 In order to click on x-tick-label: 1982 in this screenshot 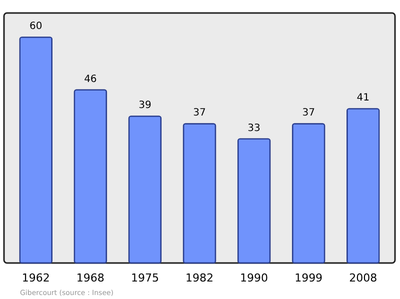, I will do `click(200, 278)`.